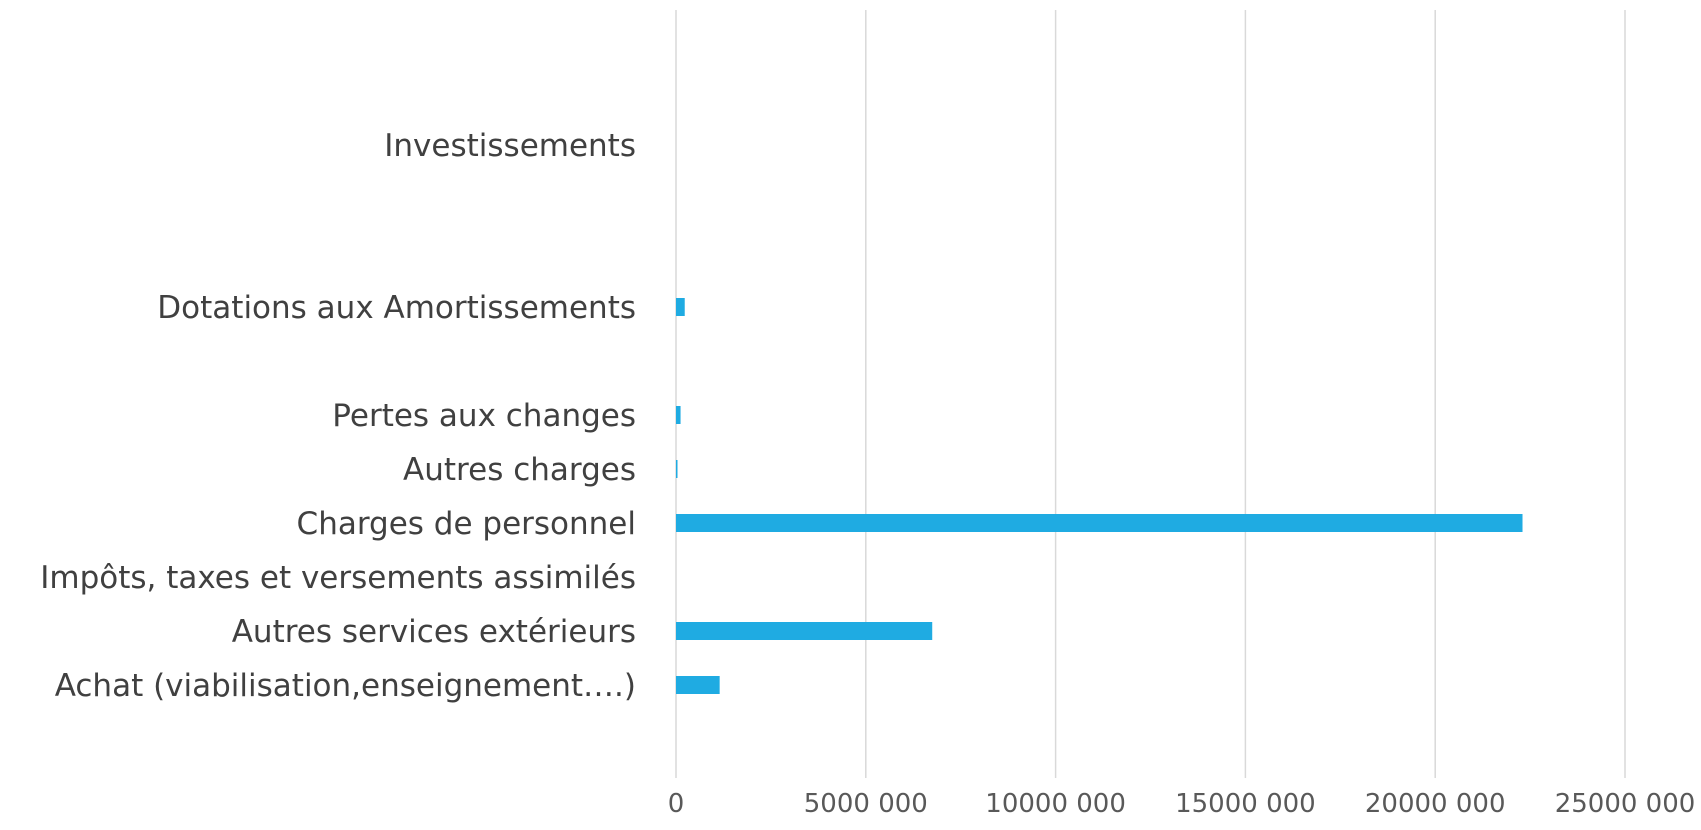 The width and height of the screenshot is (1701, 830). Describe the element at coordinates (396, 308) in the screenshot. I see `category-label: Dotations aux Amortissements` at that location.